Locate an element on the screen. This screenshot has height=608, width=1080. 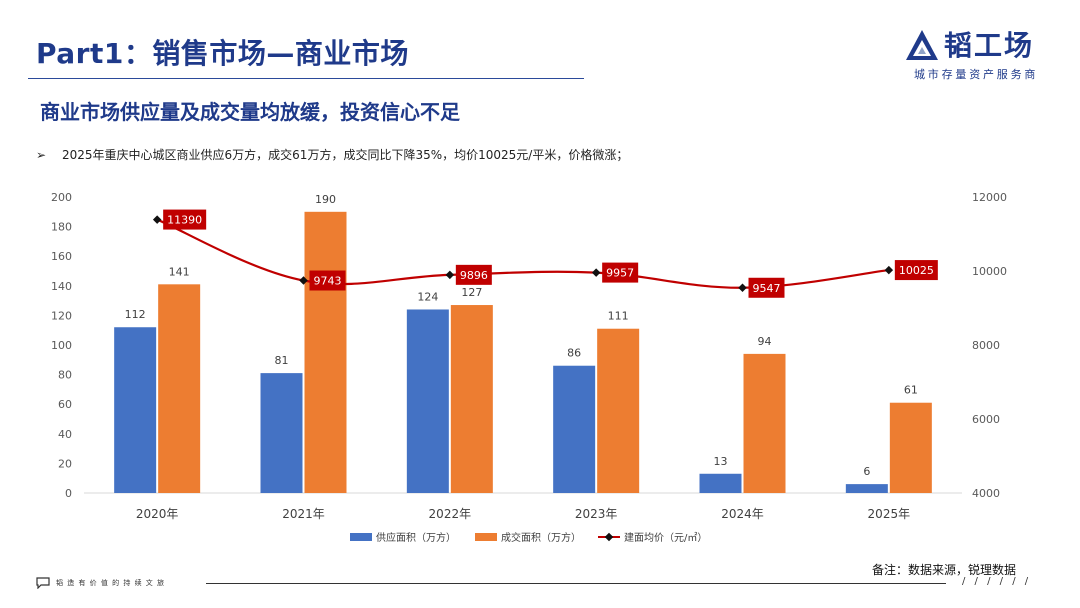
legend-label-supply: 供应面积（万方） is located at coordinates (416, 537).